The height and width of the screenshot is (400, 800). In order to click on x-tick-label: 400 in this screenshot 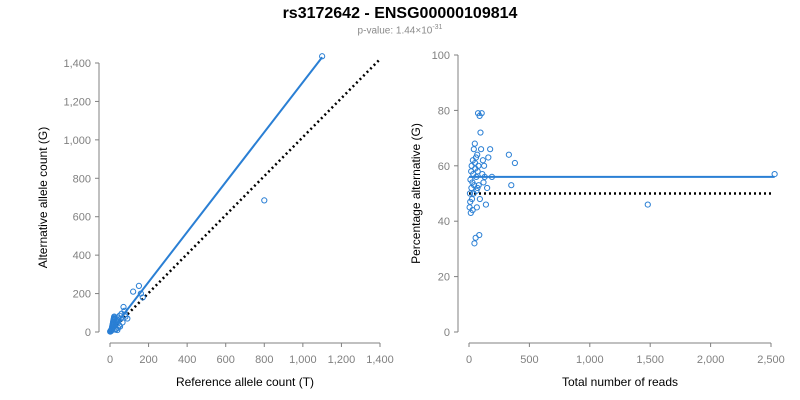, I will do `click(187, 360)`.